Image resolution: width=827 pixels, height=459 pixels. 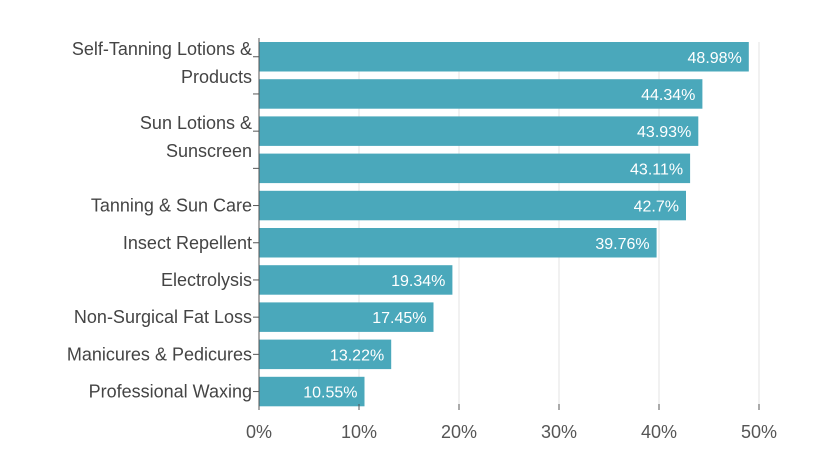 I want to click on category-label: Self-Tanning Lotions &, so click(x=162, y=49).